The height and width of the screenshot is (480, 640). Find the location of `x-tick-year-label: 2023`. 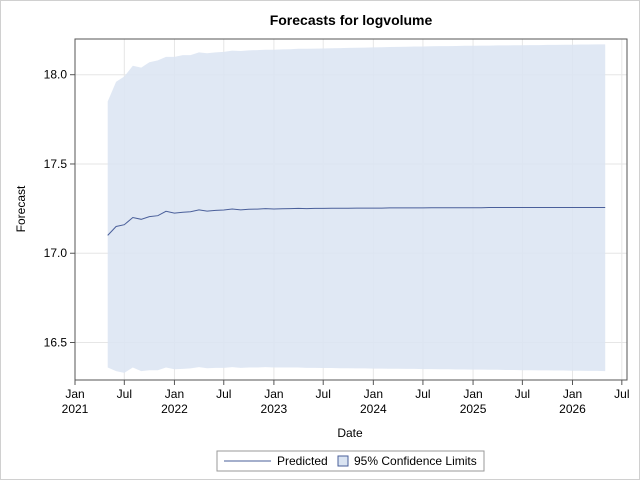

x-tick-year-label: 2023 is located at coordinates (274, 409).